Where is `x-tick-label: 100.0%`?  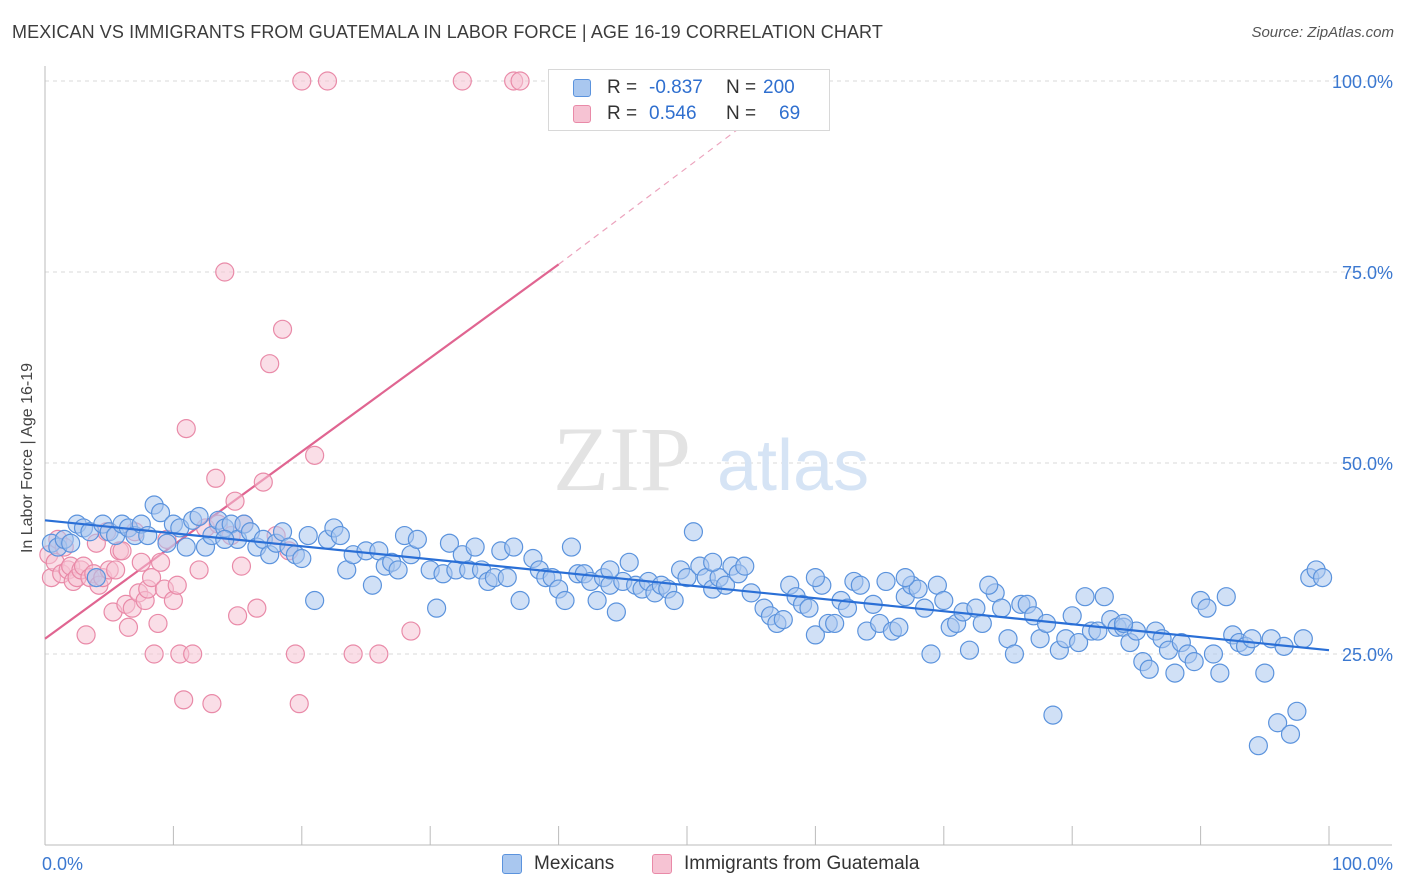
x-tick-label: 100.0% is located at coordinates (1362, 864).